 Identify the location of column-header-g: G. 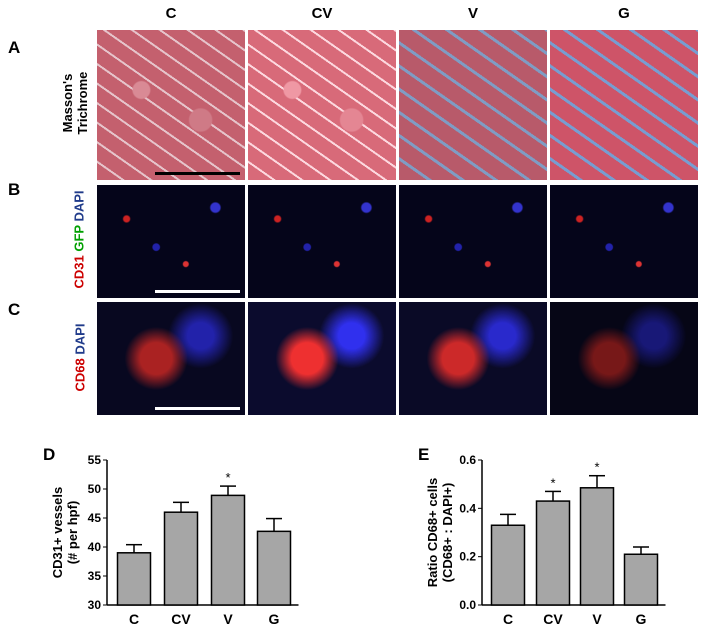
(624, 13).